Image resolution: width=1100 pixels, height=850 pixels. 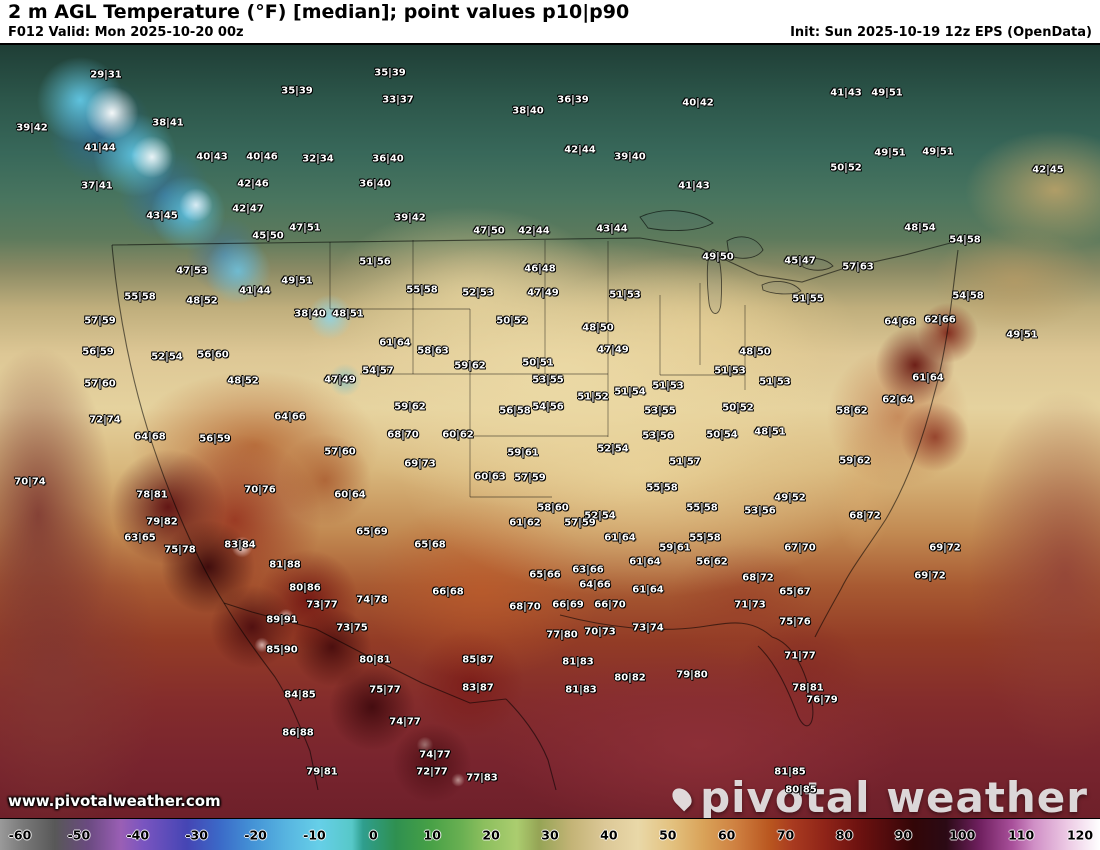 What do you see at coordinates (962, 834) in the screenshot?
I see `colorbar-tick-label: 100` at bounding box center [962, 834].